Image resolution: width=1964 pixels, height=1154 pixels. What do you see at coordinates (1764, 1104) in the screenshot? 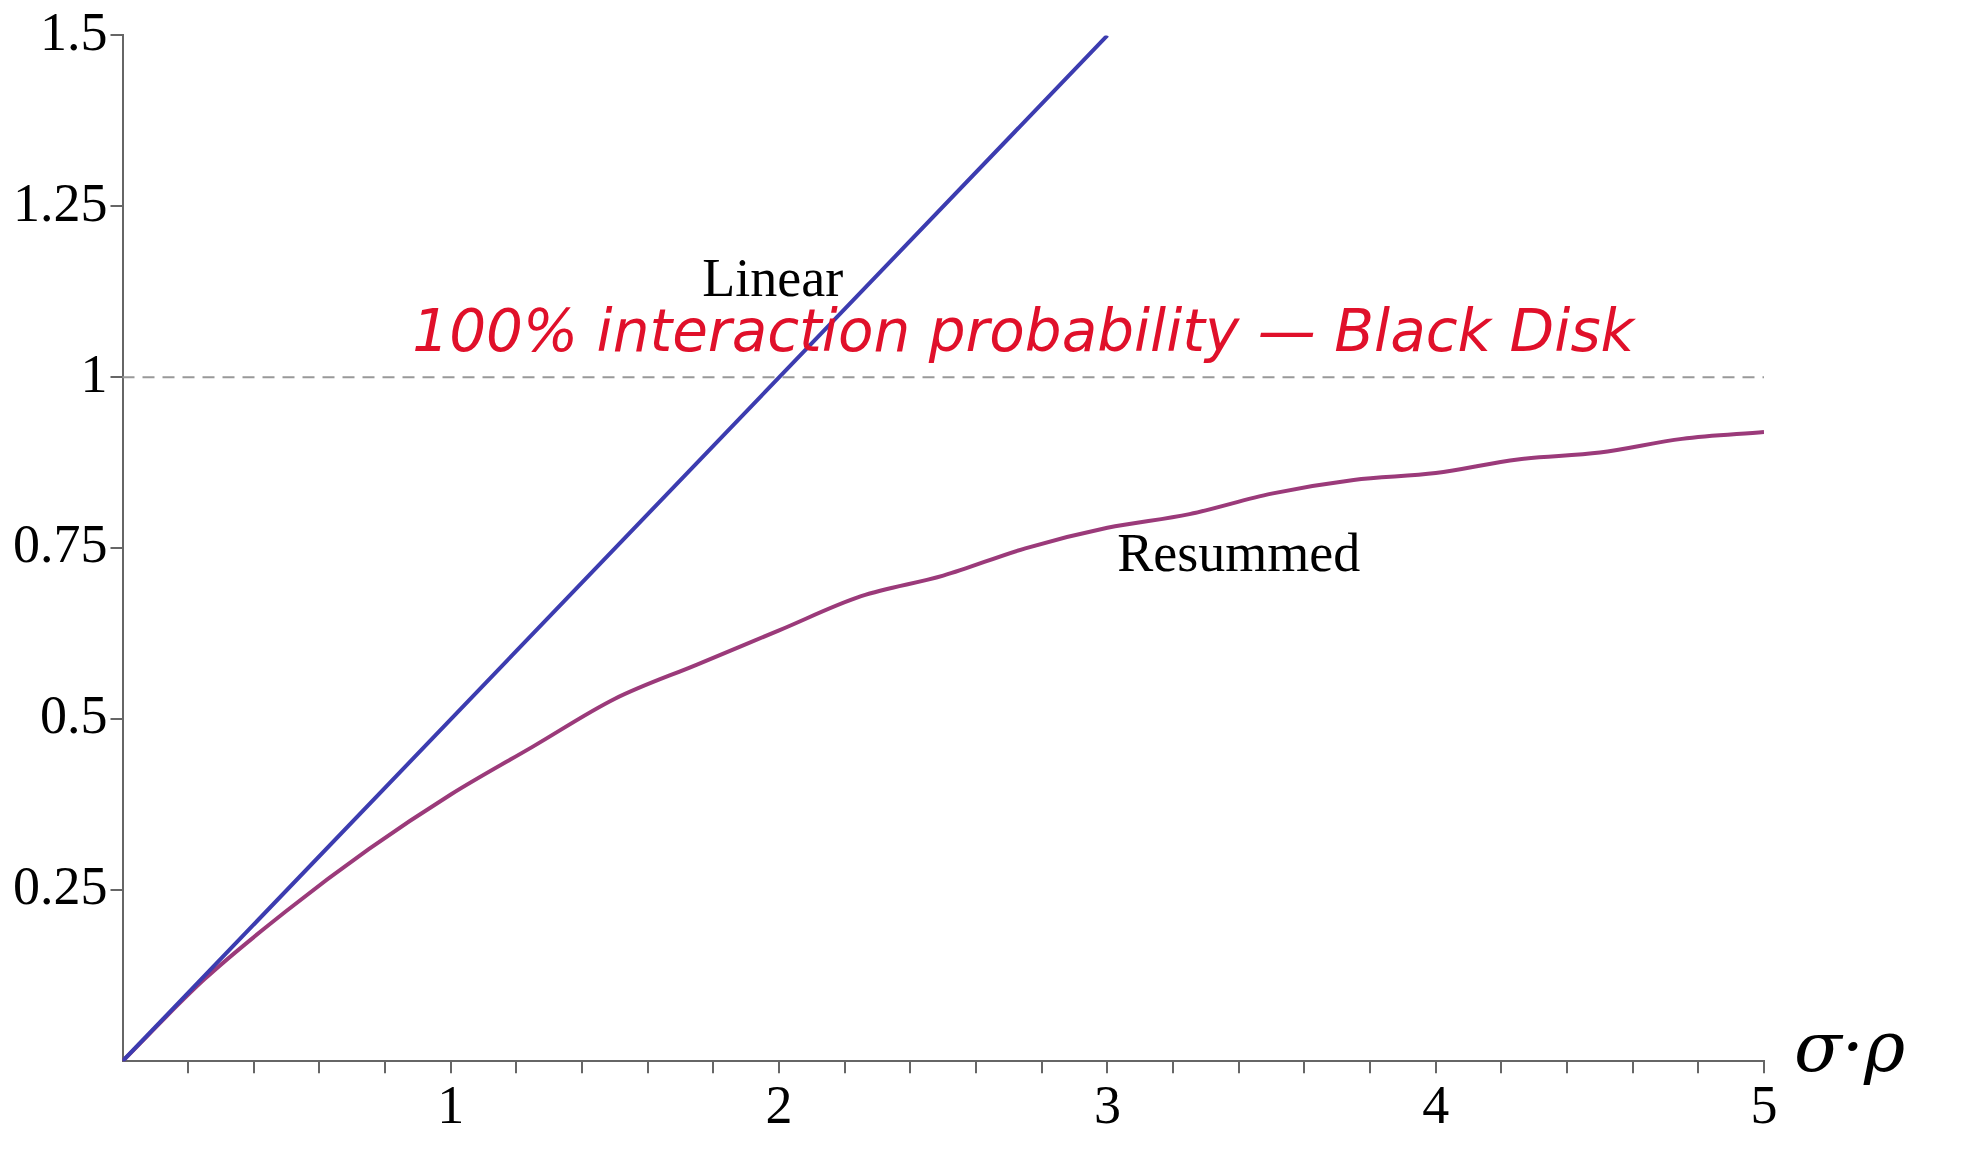
I see `x-tick-label: 5` at bounding box center [1764, 1104].